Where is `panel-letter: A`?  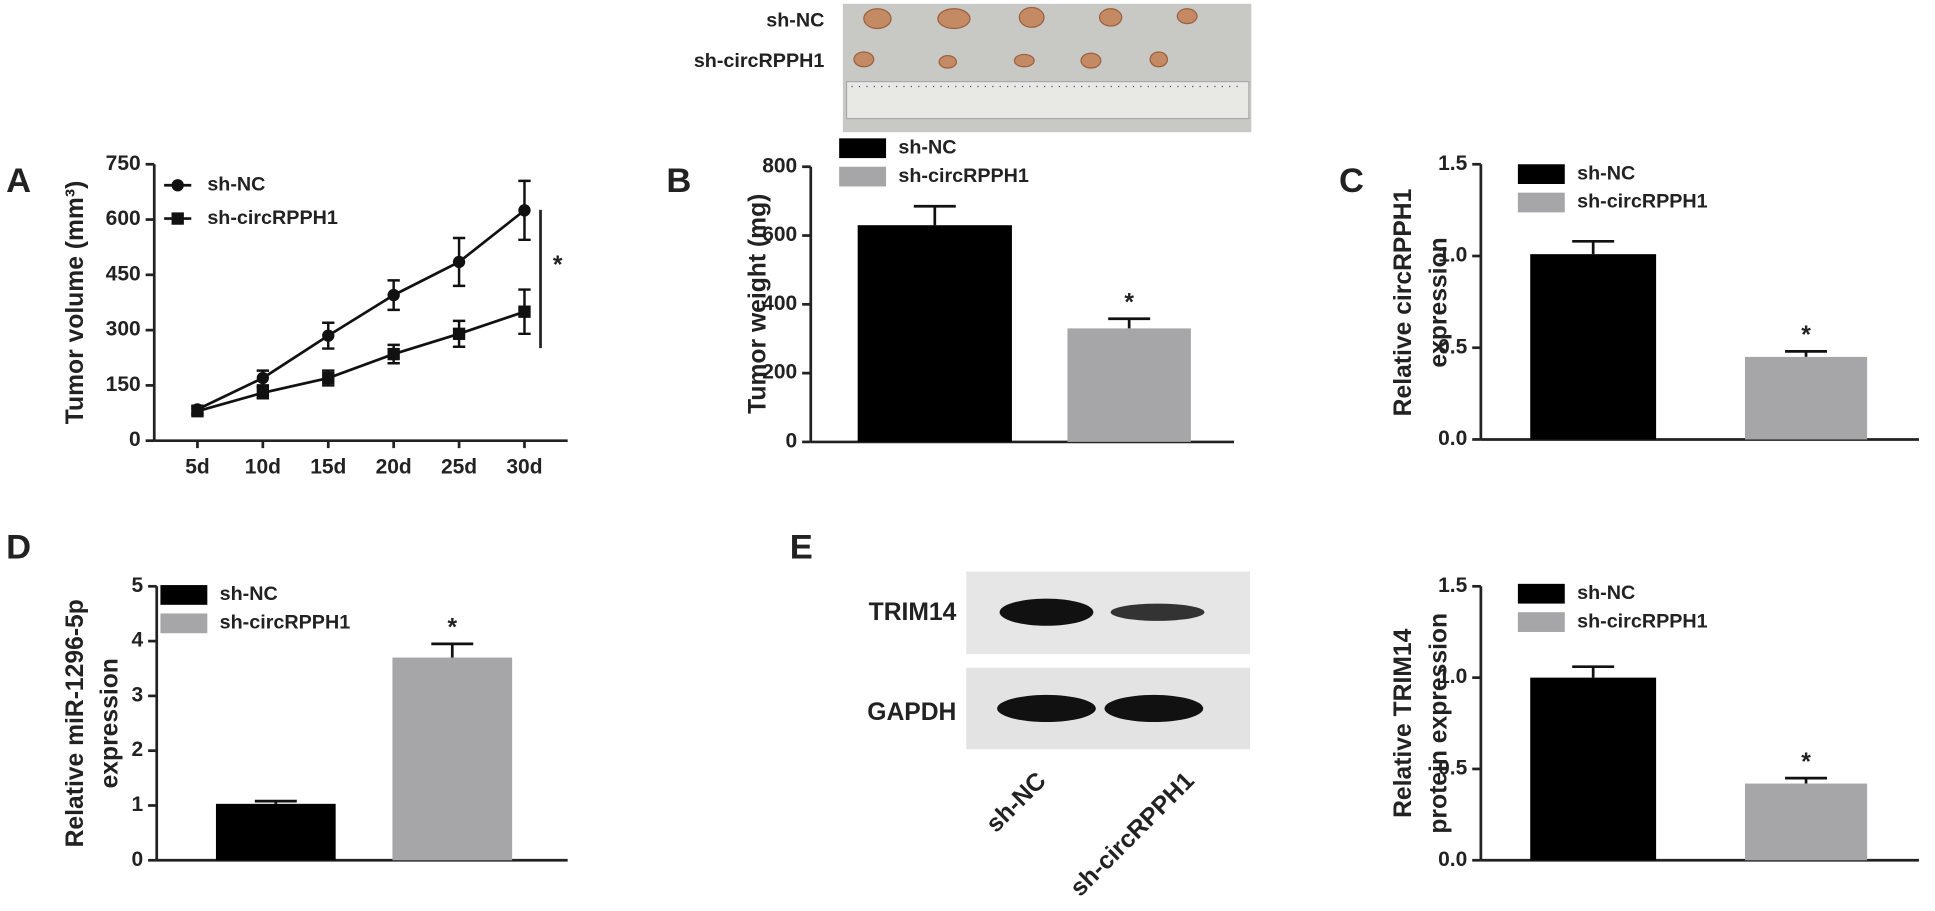
panel-letter: A is located at coordinates (18, 181).